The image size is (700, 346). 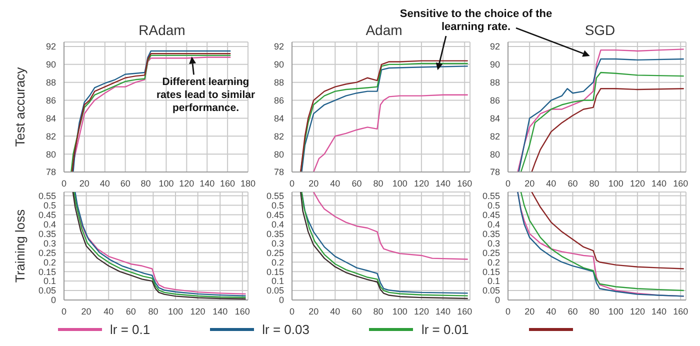 What do you see at coordinates (162, 29) in the screenshot?
I see `chart-title: RAdam` at bounding box center [162, 29].